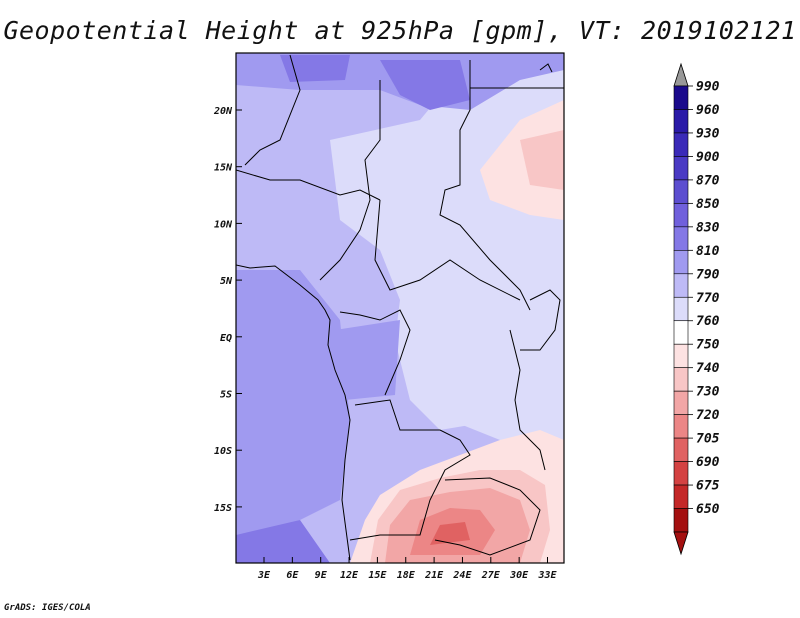 This screenshot has width=800, height=618. Describe the element at coordinates (708, 368) in the screenshot. I see `colorbar-label: 740` at that location.